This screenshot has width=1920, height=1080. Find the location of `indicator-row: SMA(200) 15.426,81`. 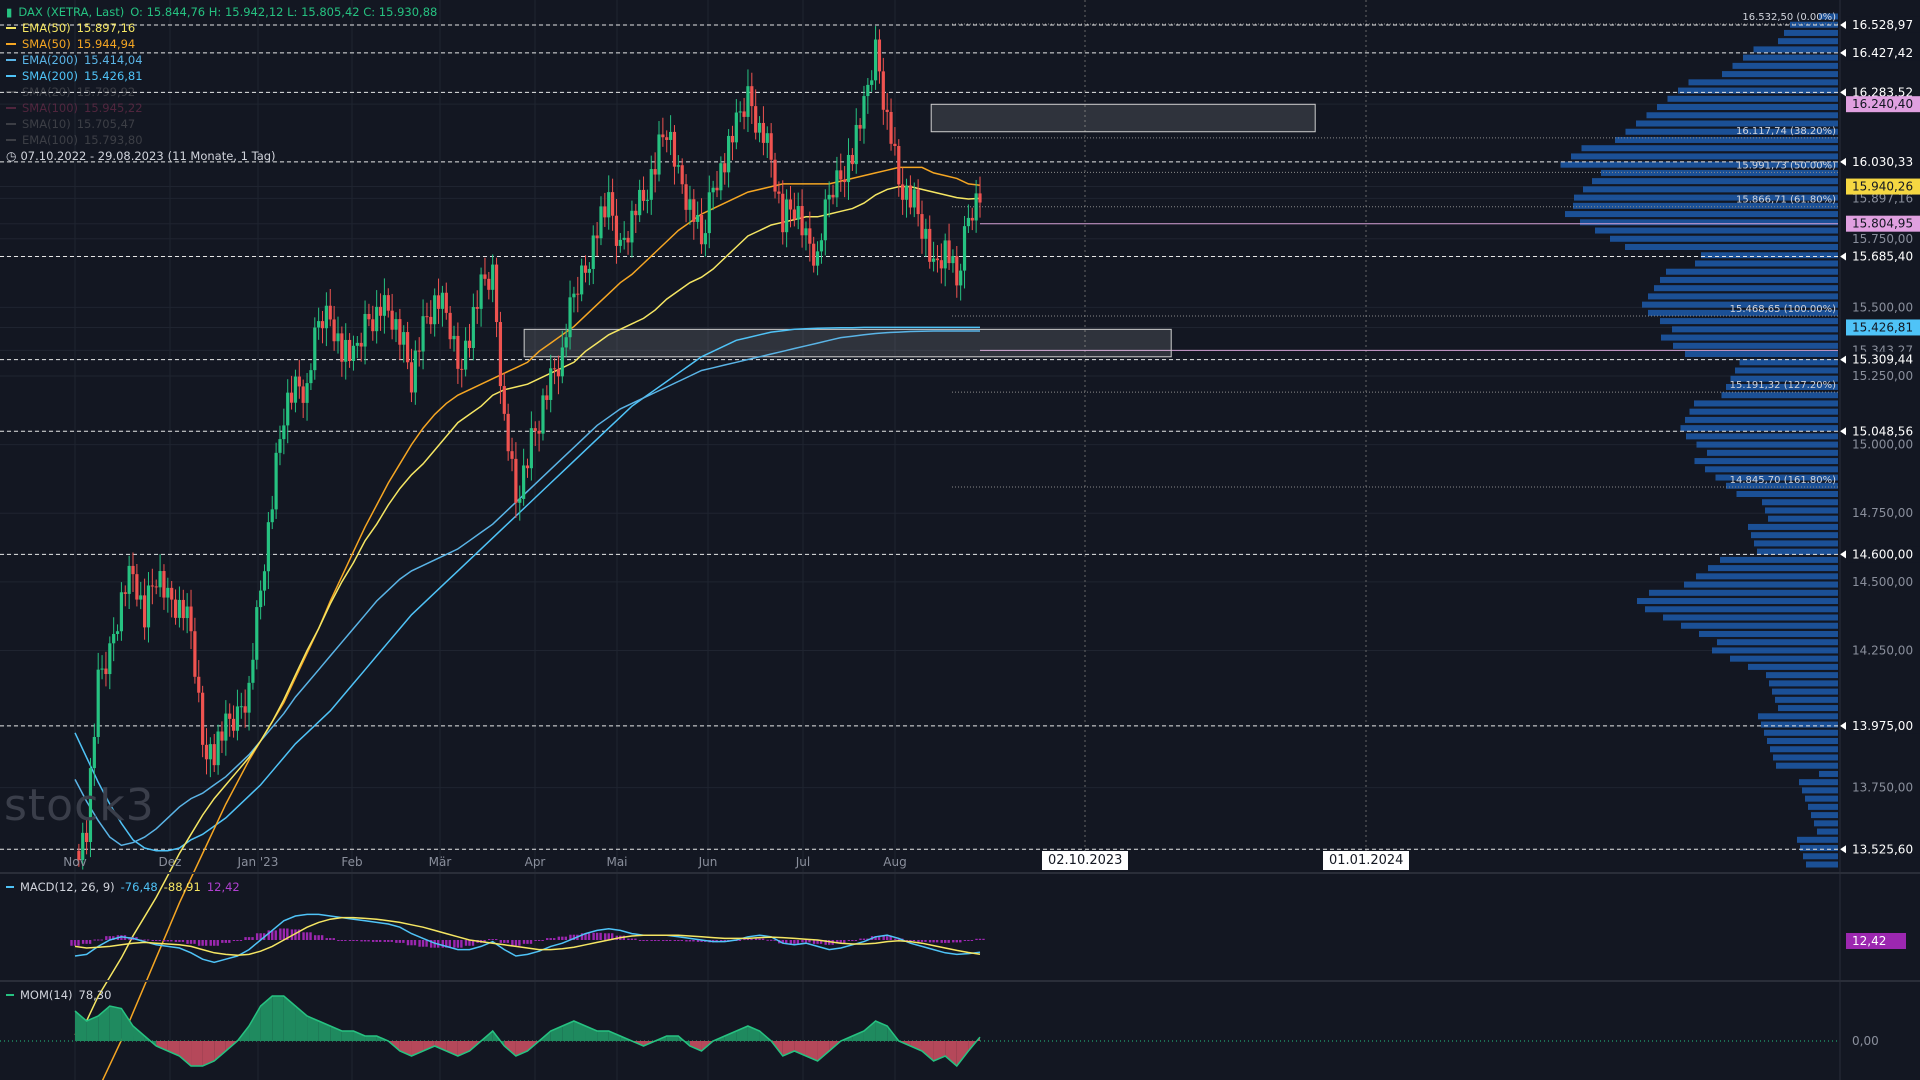

indicator-row: SMA(200) 15.426,81 is located at coordinates (221, 76).